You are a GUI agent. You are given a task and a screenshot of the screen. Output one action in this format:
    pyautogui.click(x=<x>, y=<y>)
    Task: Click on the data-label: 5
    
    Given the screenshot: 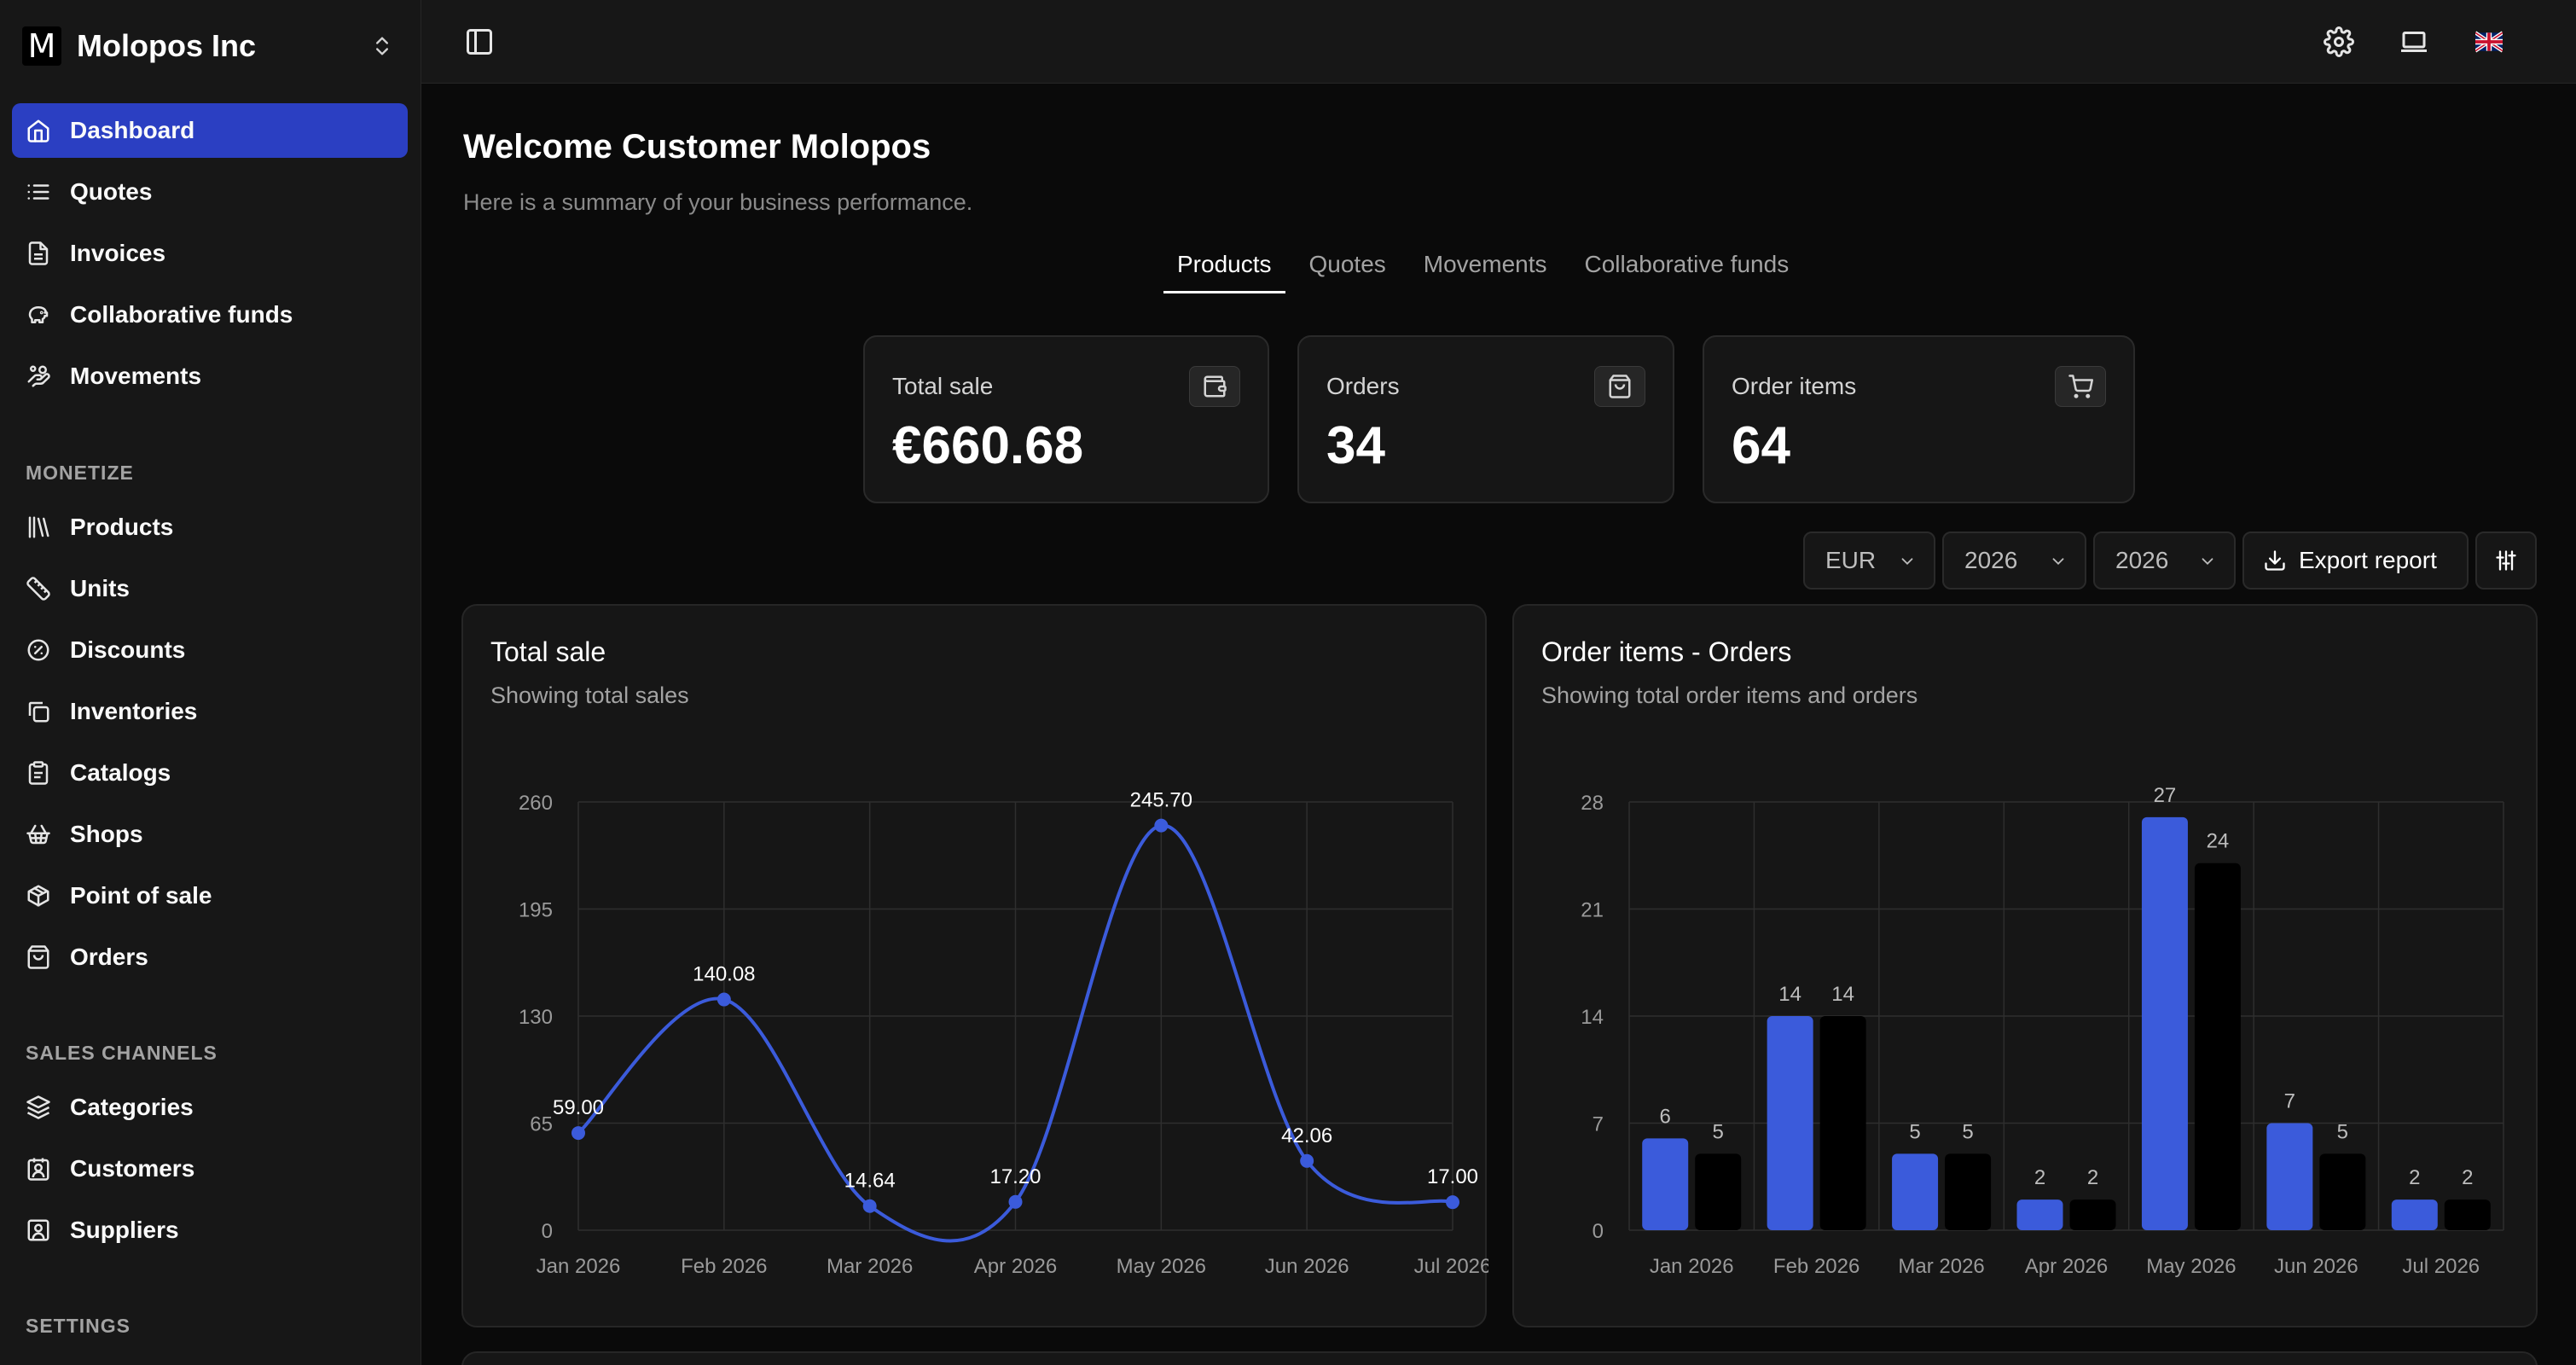 What is the action you would take?
    pyautogui.click(x=1967, y=1131)
    